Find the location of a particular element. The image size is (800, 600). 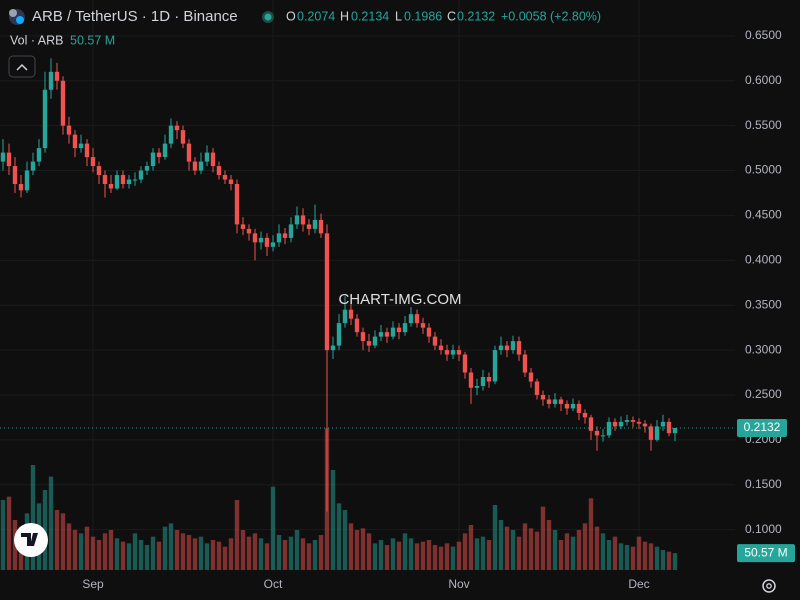

collapse-button is located at coordinates (22, 66).